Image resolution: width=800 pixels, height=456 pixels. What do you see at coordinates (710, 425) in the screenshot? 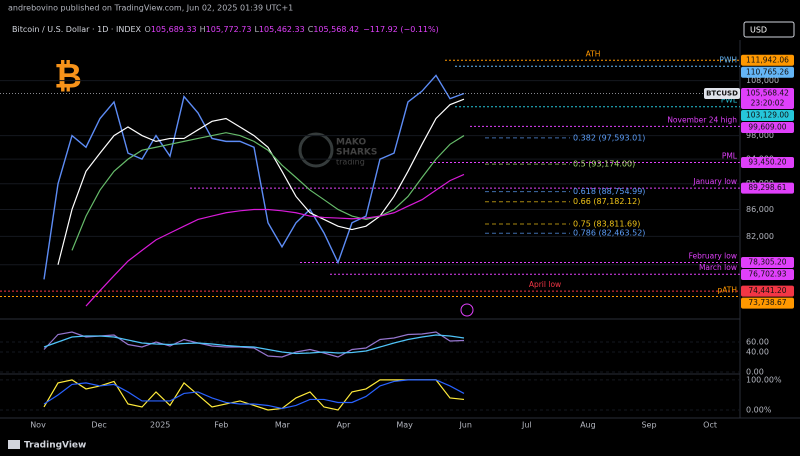
I see `x-tick-label: Oct` at bounding box center [710, 425].